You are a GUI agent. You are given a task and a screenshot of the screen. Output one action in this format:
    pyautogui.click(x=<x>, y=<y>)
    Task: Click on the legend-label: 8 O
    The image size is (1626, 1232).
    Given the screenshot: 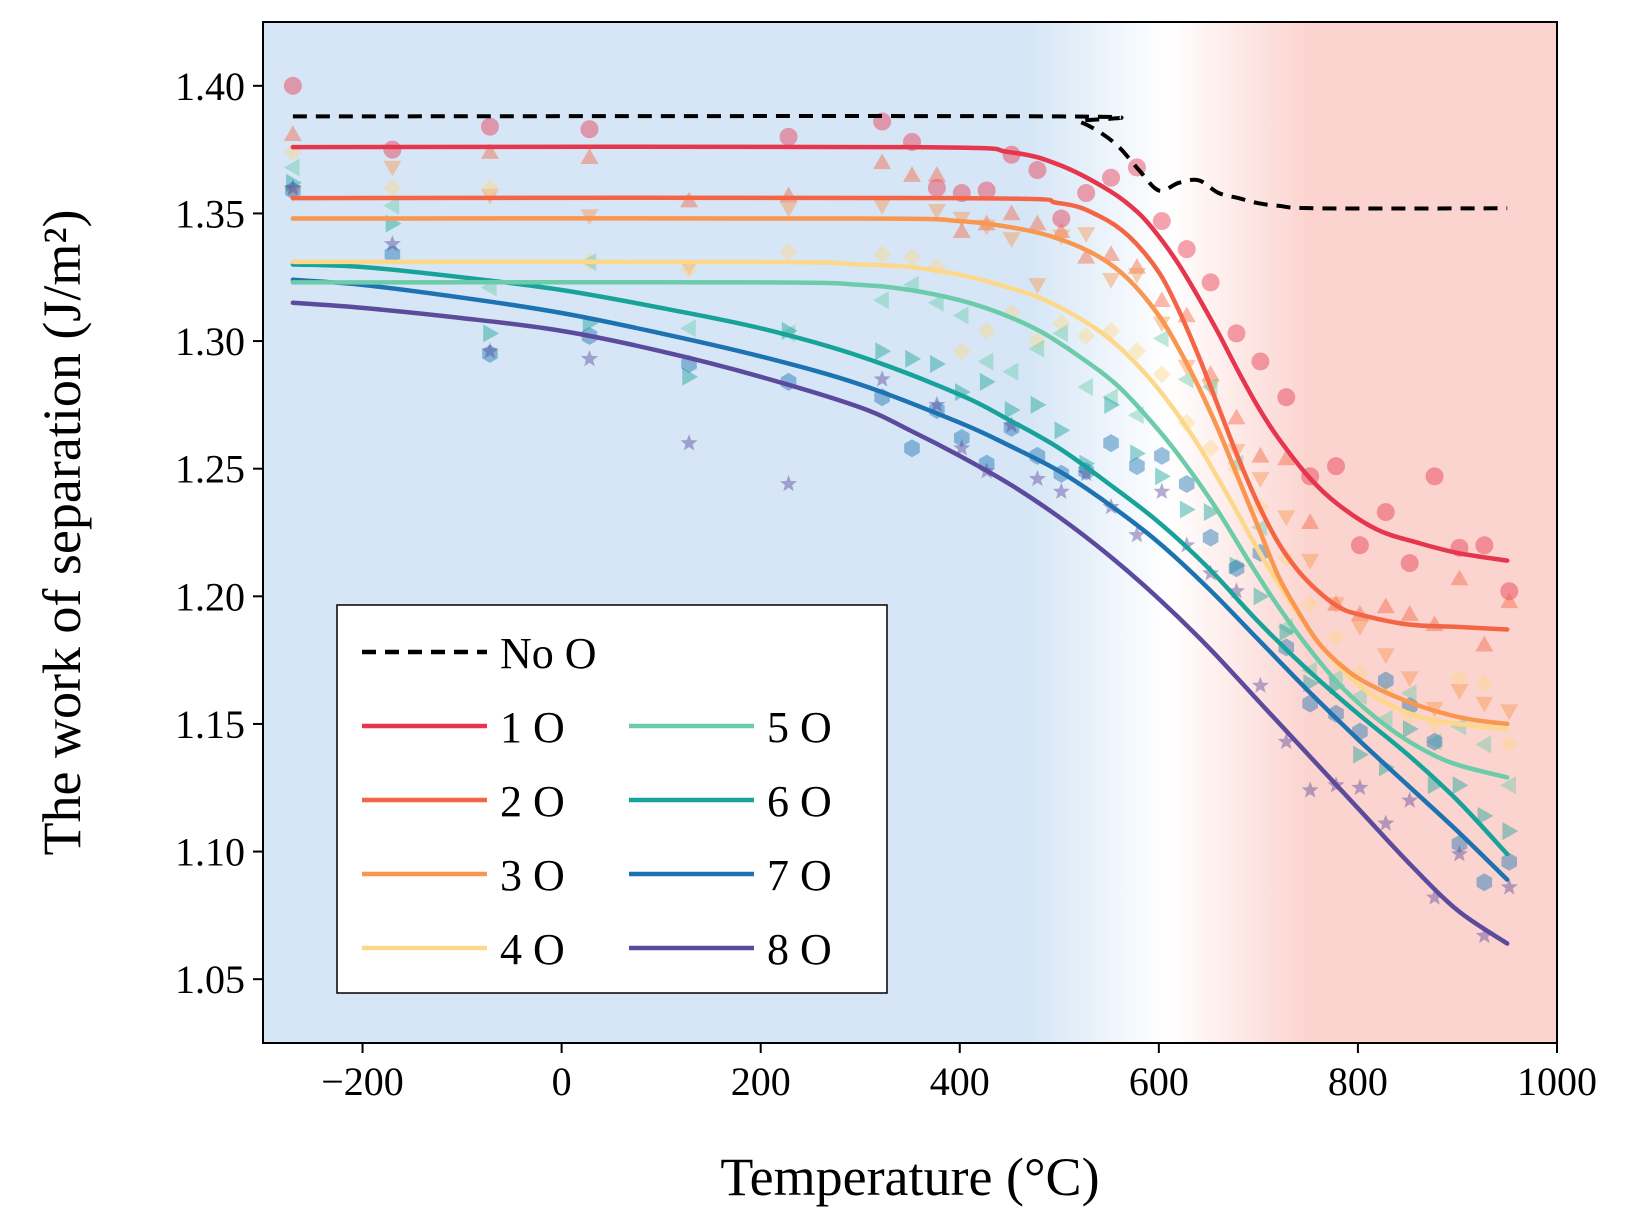 What is the action you would take?
    pyautogui.click(x=799, y=949)
    